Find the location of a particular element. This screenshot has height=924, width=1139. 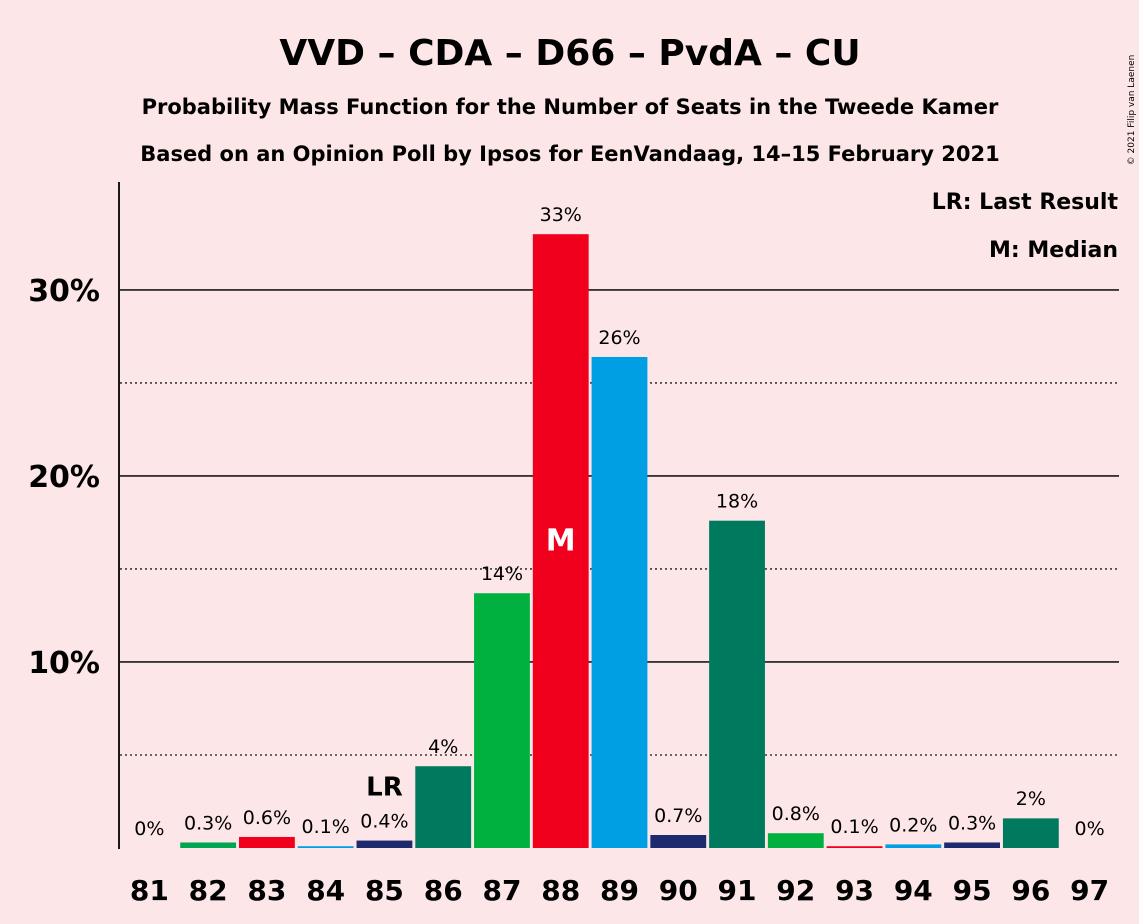

y-axis-ticks: 10% 20% 30% is located at coordinates (64, 477).